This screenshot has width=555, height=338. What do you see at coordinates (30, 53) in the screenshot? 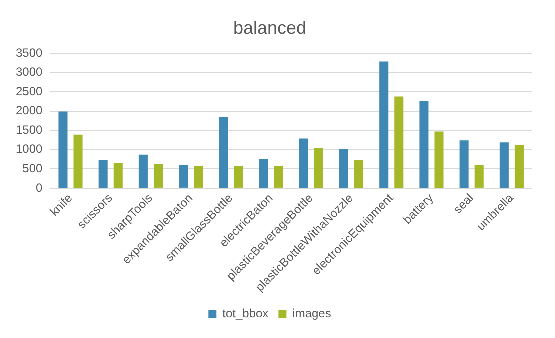
I see `y-tick-label: 3500` at bounding box center [30, 53].